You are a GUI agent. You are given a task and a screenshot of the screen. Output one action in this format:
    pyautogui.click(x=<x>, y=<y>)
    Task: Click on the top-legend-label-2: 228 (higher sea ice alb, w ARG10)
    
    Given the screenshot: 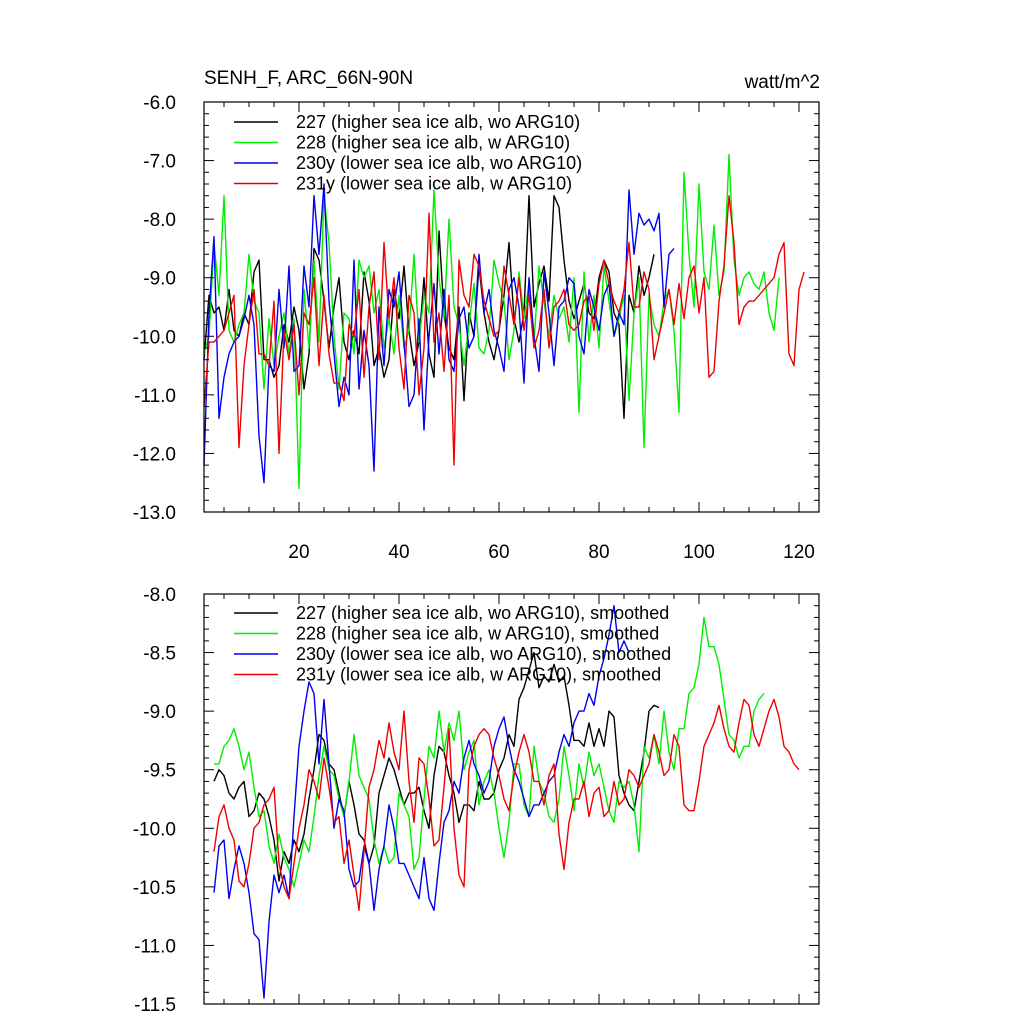 What is the action you would take?
    pyautogui.click(x=433, y=143)
    